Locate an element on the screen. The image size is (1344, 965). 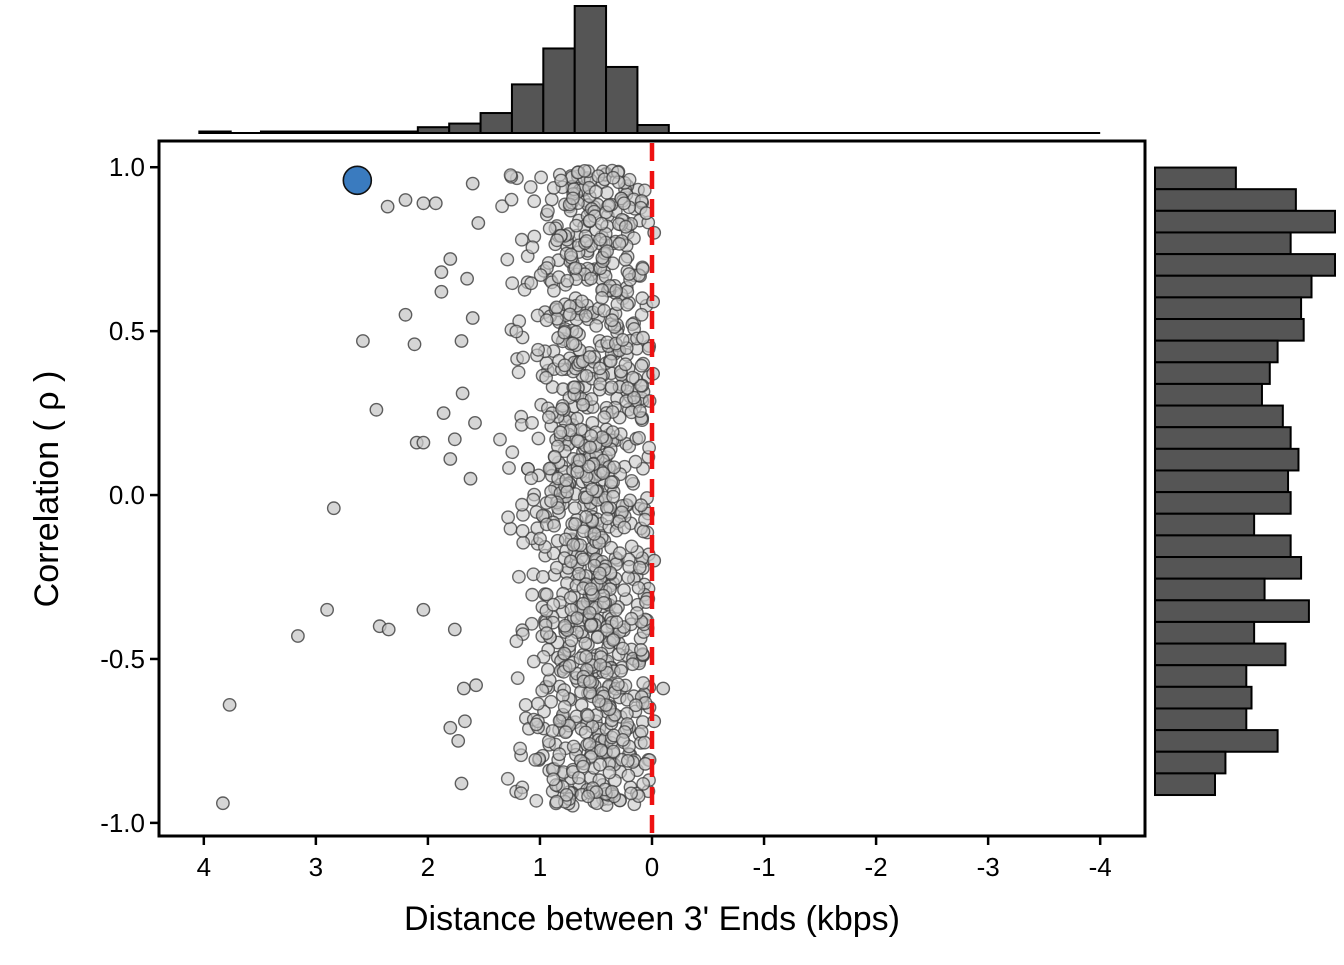
y-axis: 1.0 0.5 0.0 -0.5 -1.0 is located at coordinates (129, 495).